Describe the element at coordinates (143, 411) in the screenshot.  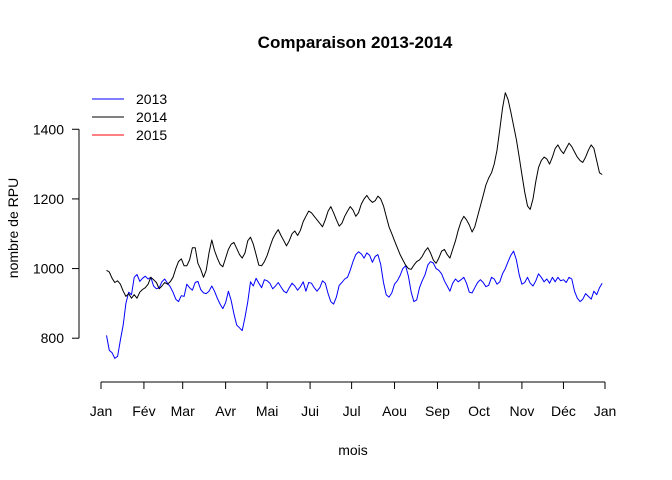
I see `x-tick-label: Fév` at that location.